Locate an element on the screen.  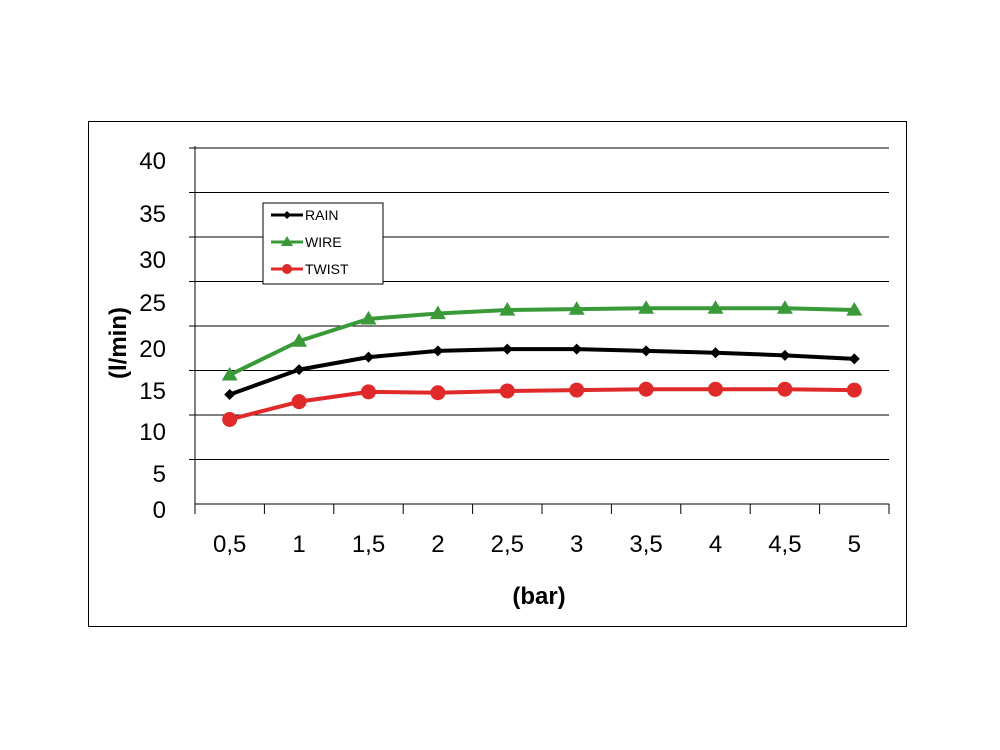
x-tick-label: 1,5 is located at coordinates (368, 544).